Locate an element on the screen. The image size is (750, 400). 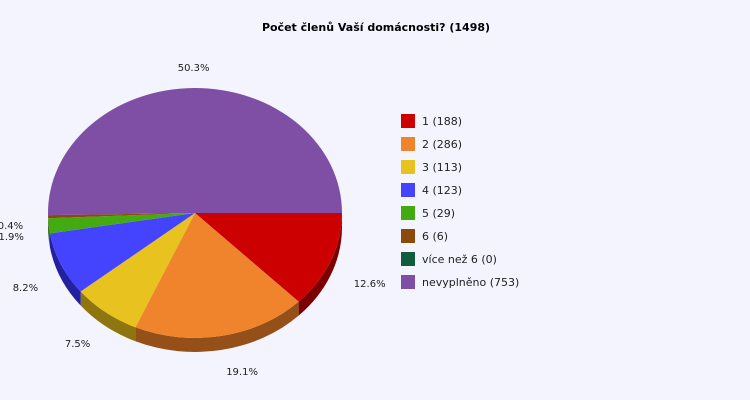
slice-label-2: 19.1% is located at coordinates (242, 372).